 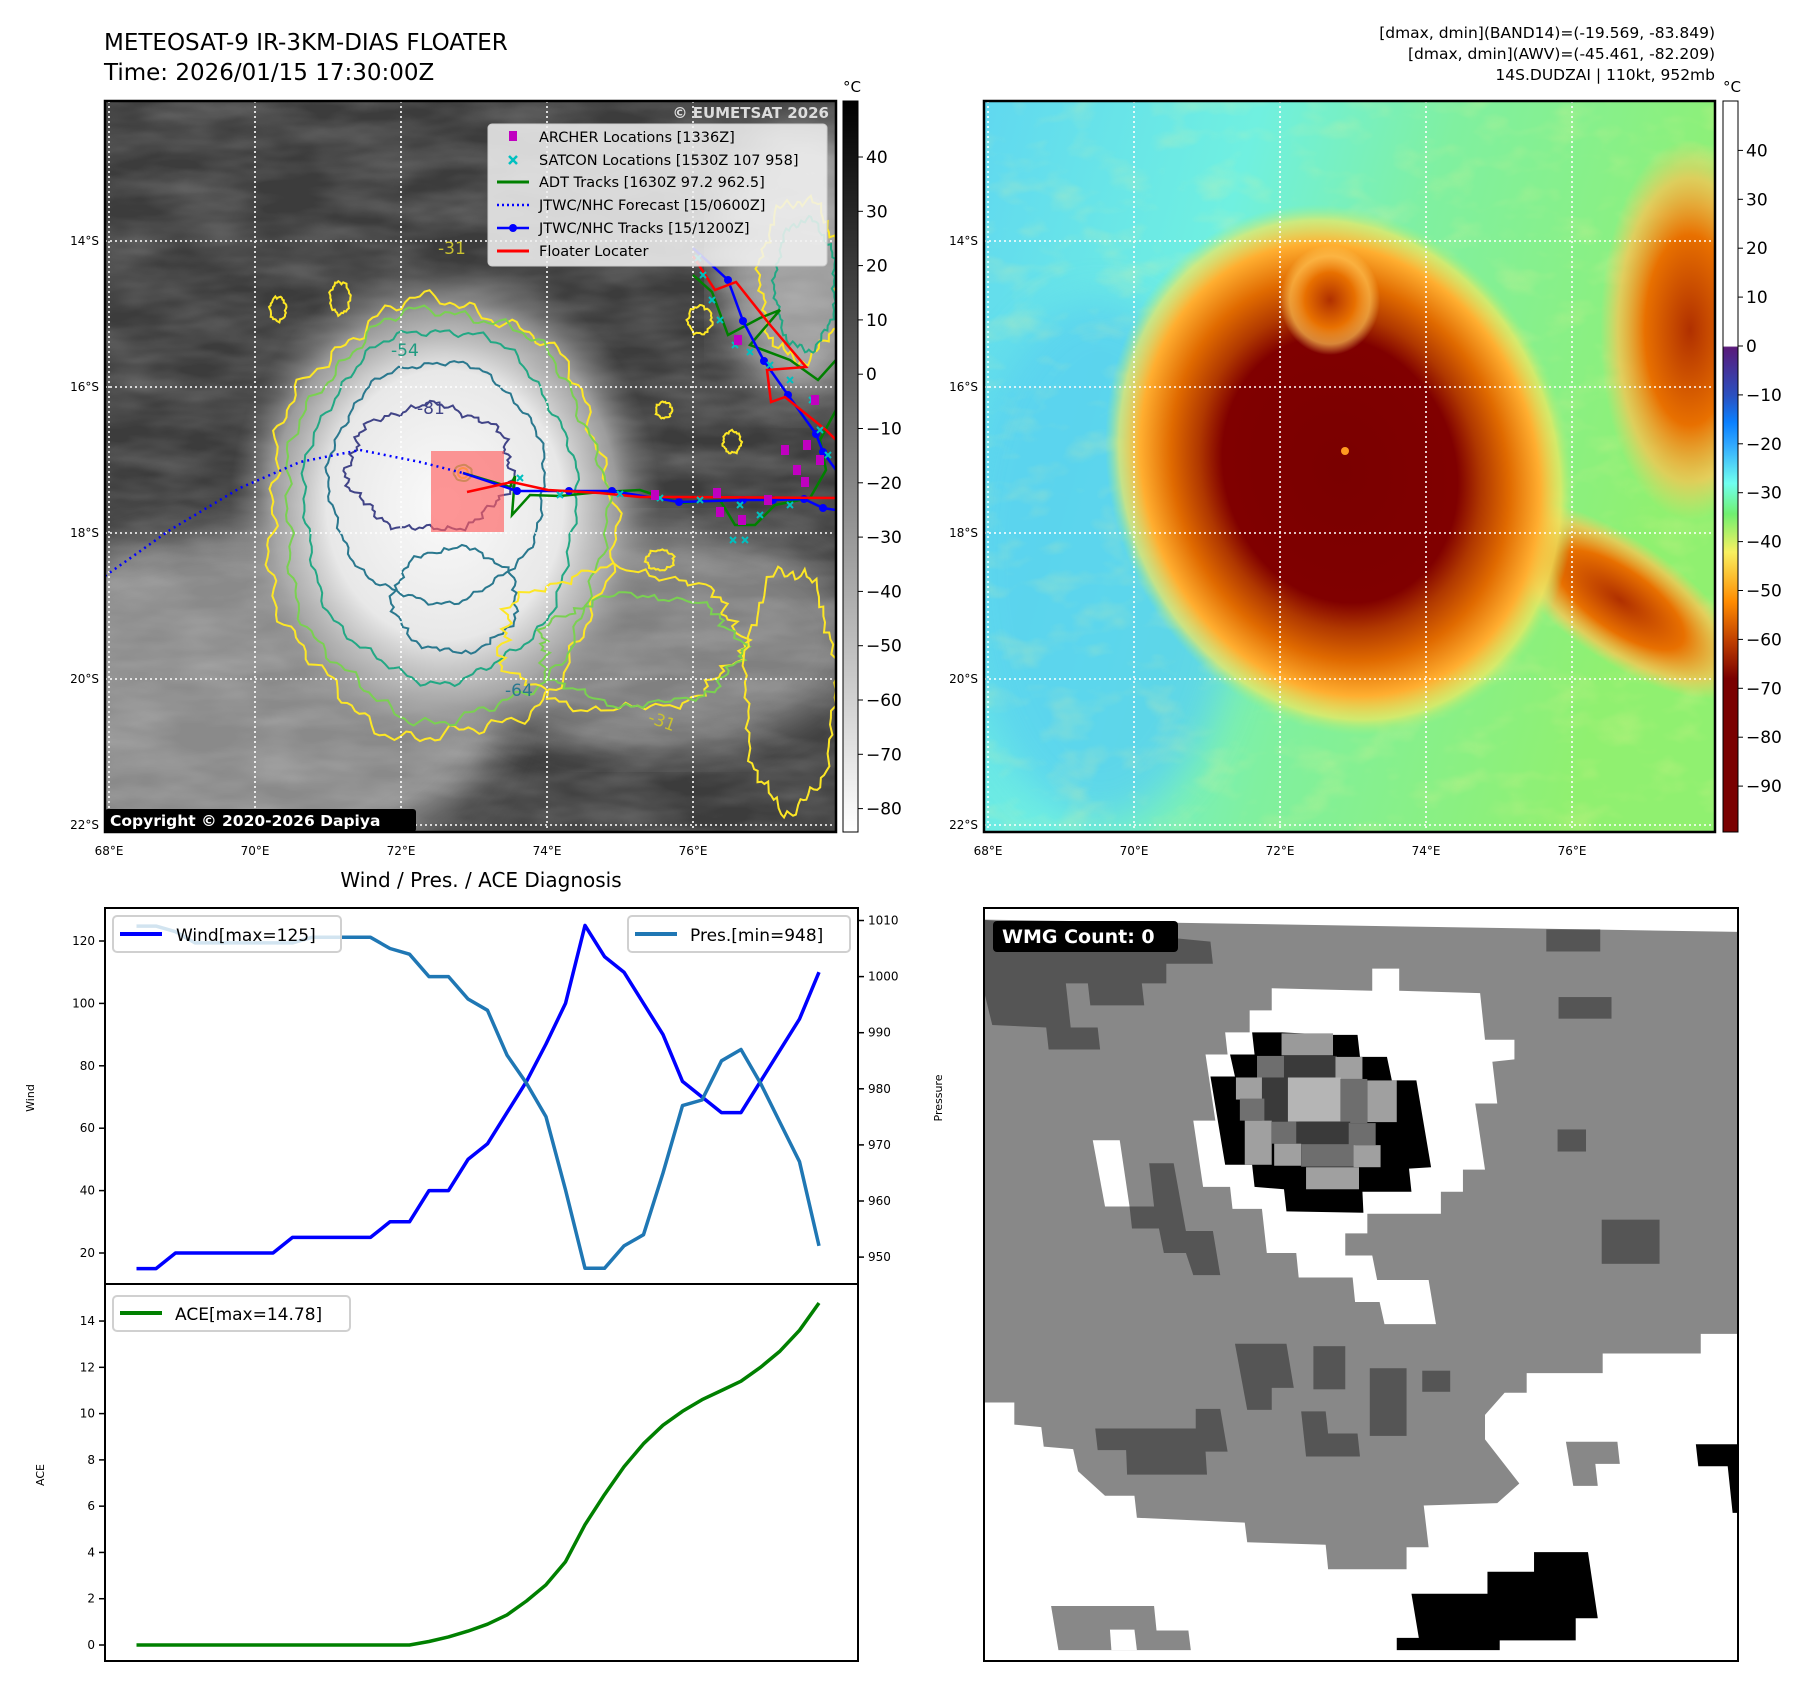 I want to click on wind-series-line, so click(x=478, y=1097).